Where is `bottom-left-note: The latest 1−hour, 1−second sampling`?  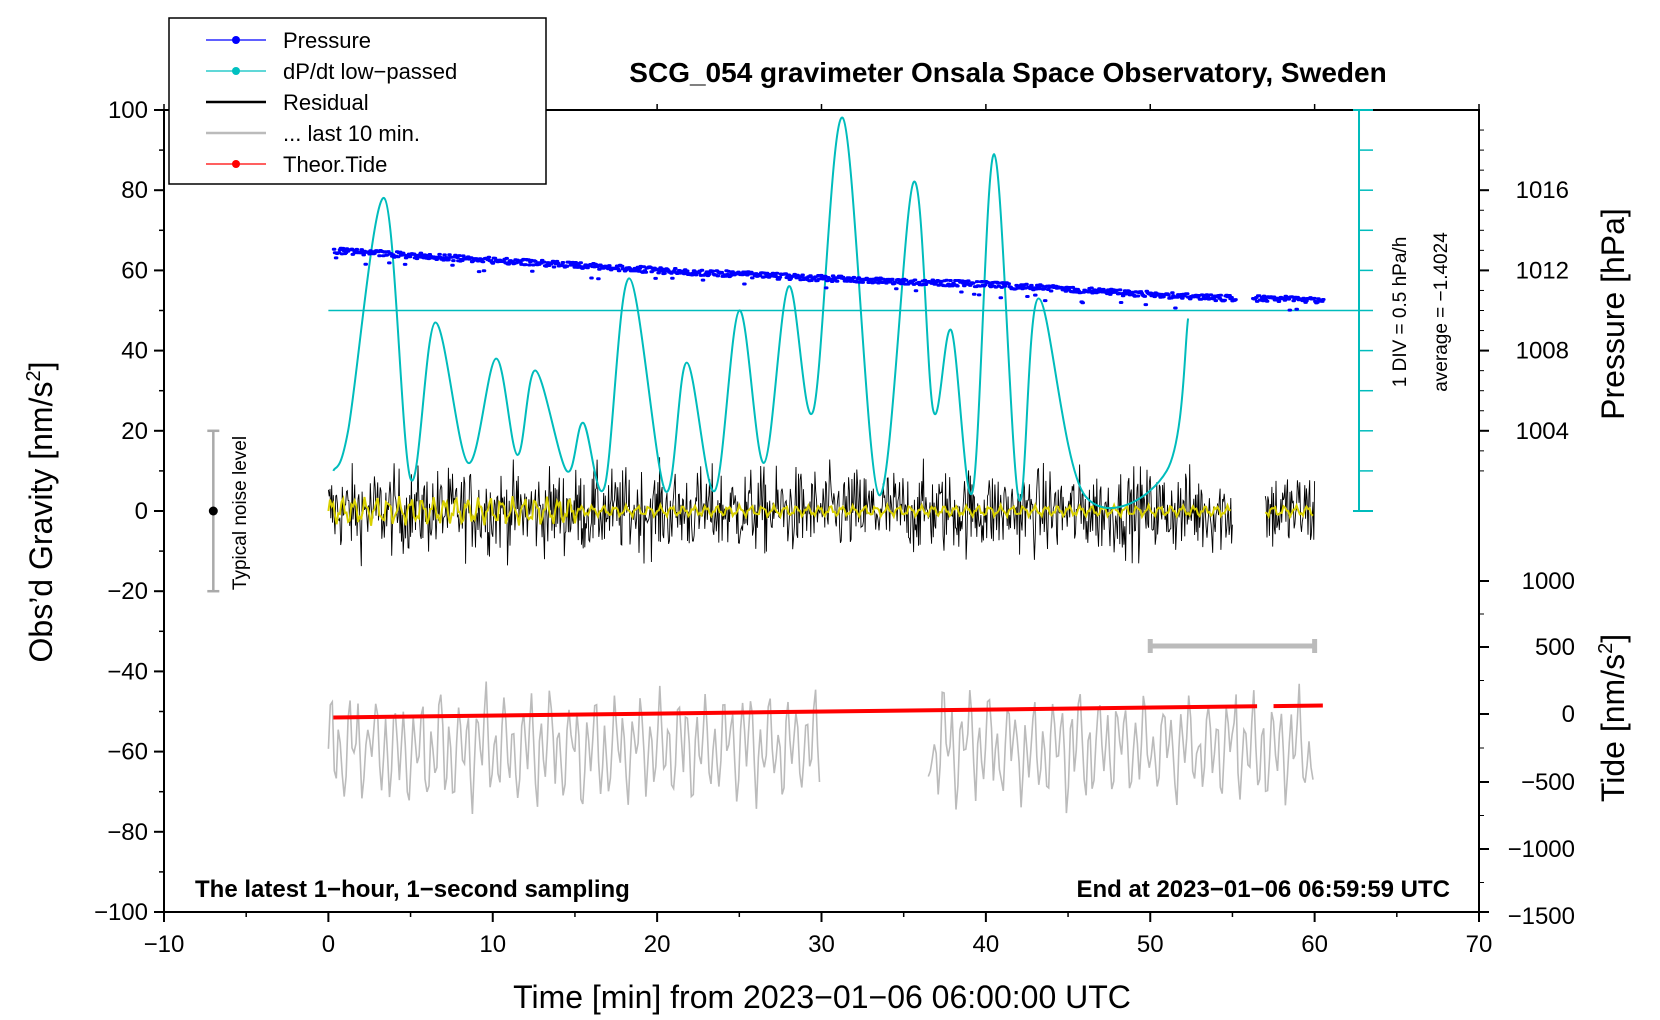
bottom-left-note: The latest 1−hour, 1−second sampling is located at coordinates (412, 889).